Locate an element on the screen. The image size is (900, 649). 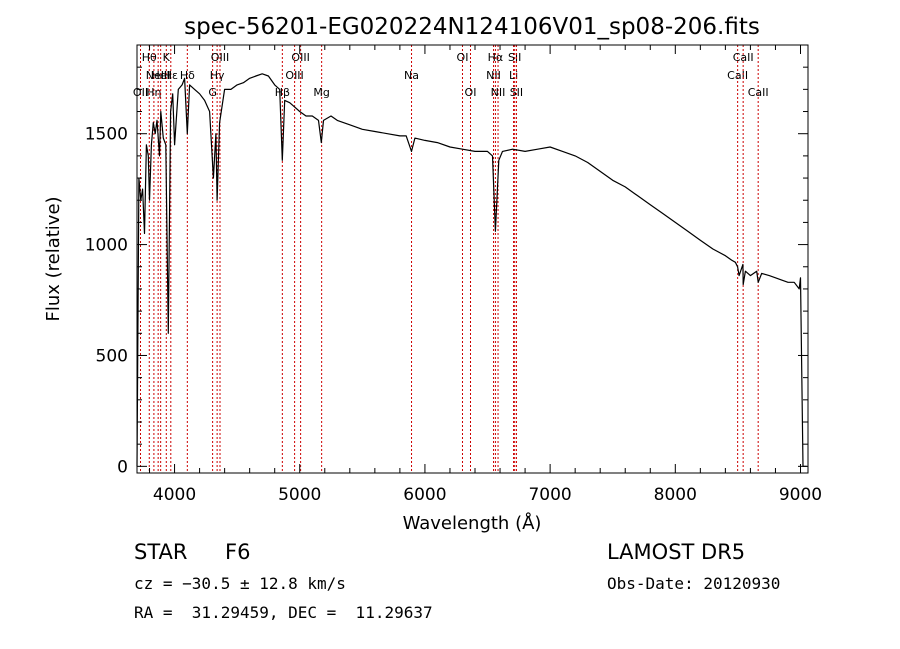
y-axis-label: Flux (relative) is located at coordinates (53, 258).